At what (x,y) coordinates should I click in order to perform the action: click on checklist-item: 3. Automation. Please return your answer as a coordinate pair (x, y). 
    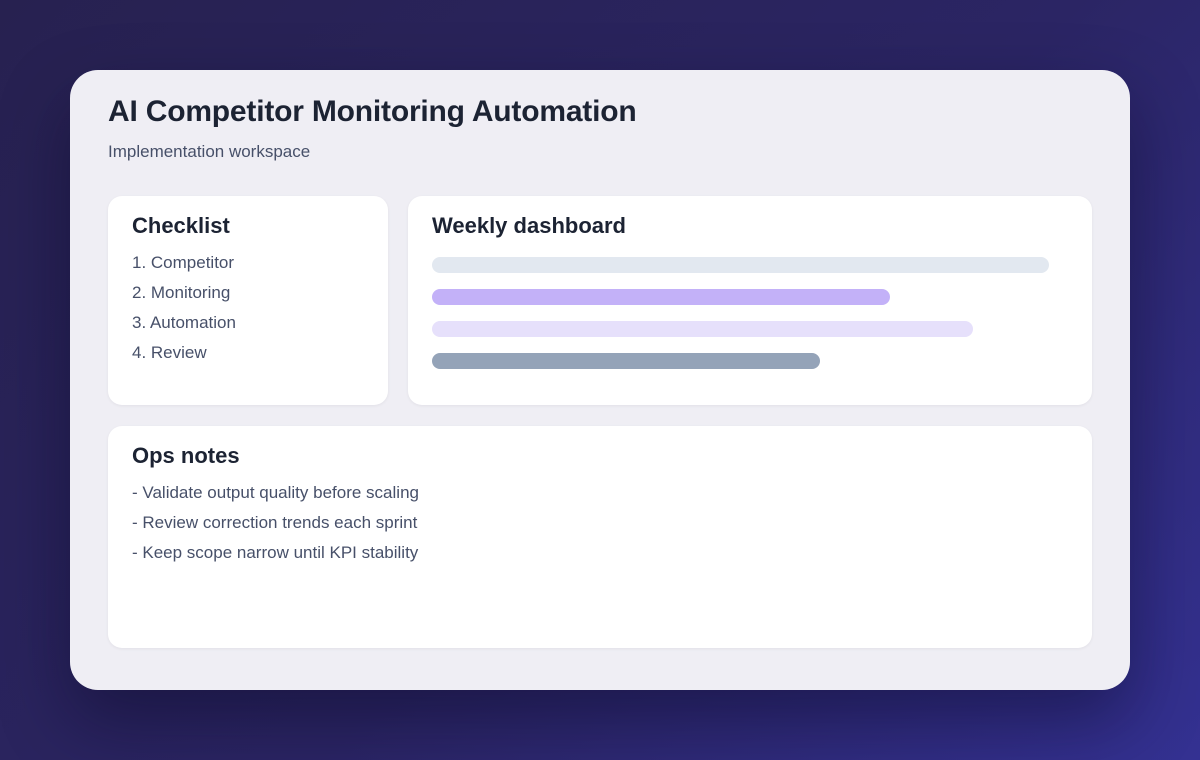
    Looking at the image, I should click on (184, 322).